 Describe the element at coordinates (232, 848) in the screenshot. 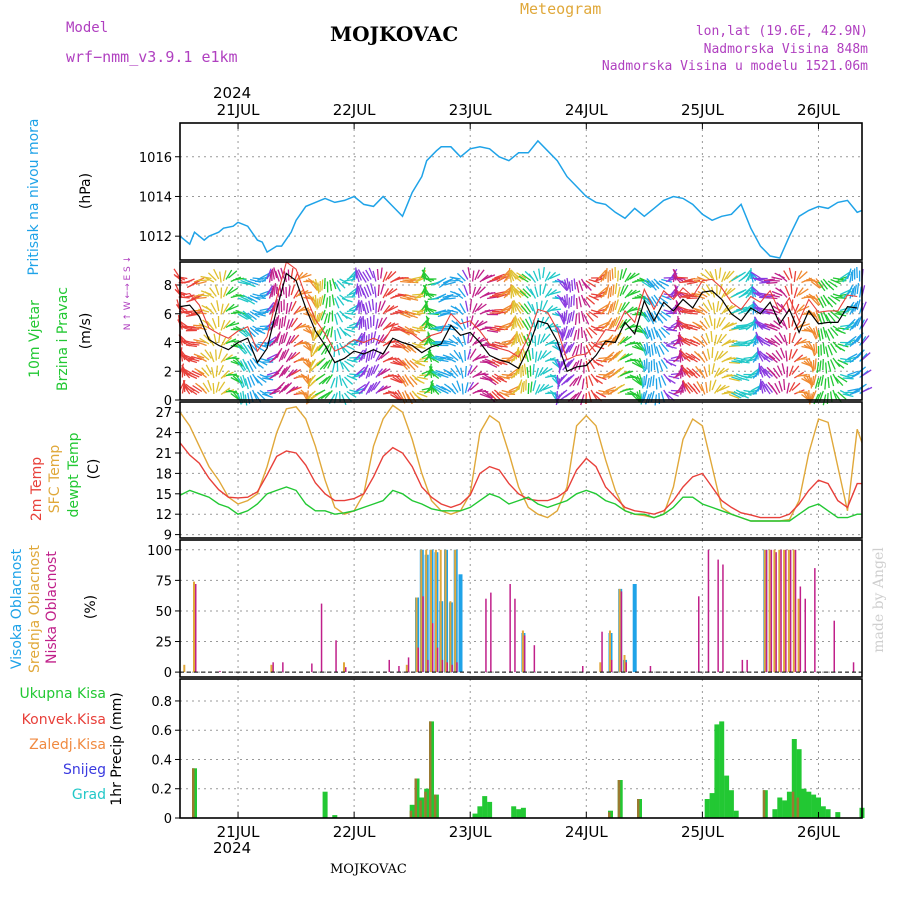

I see `year-bottom: 2024` at that location.